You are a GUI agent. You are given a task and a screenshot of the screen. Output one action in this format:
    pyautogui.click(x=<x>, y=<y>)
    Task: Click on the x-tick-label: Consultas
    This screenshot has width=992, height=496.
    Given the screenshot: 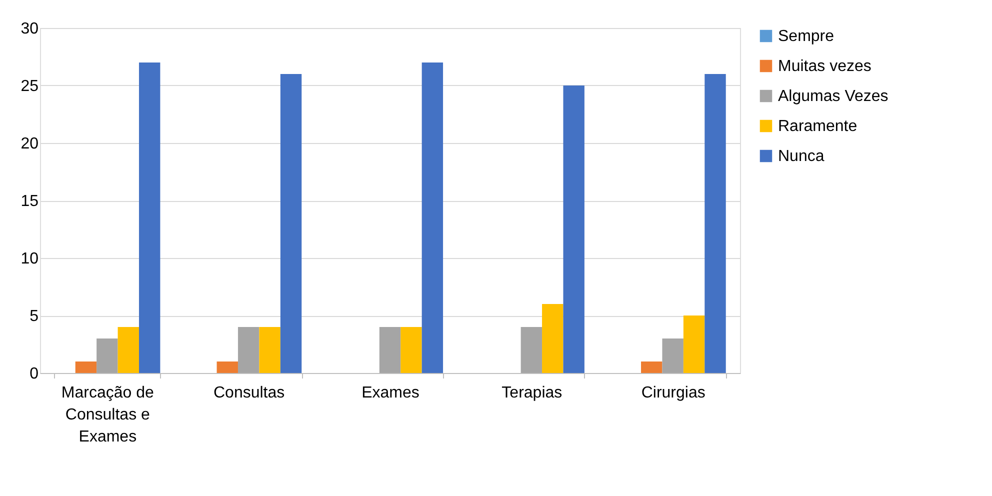 What is the action you would take?
    pyautogui.click(x=249, y=393)
    